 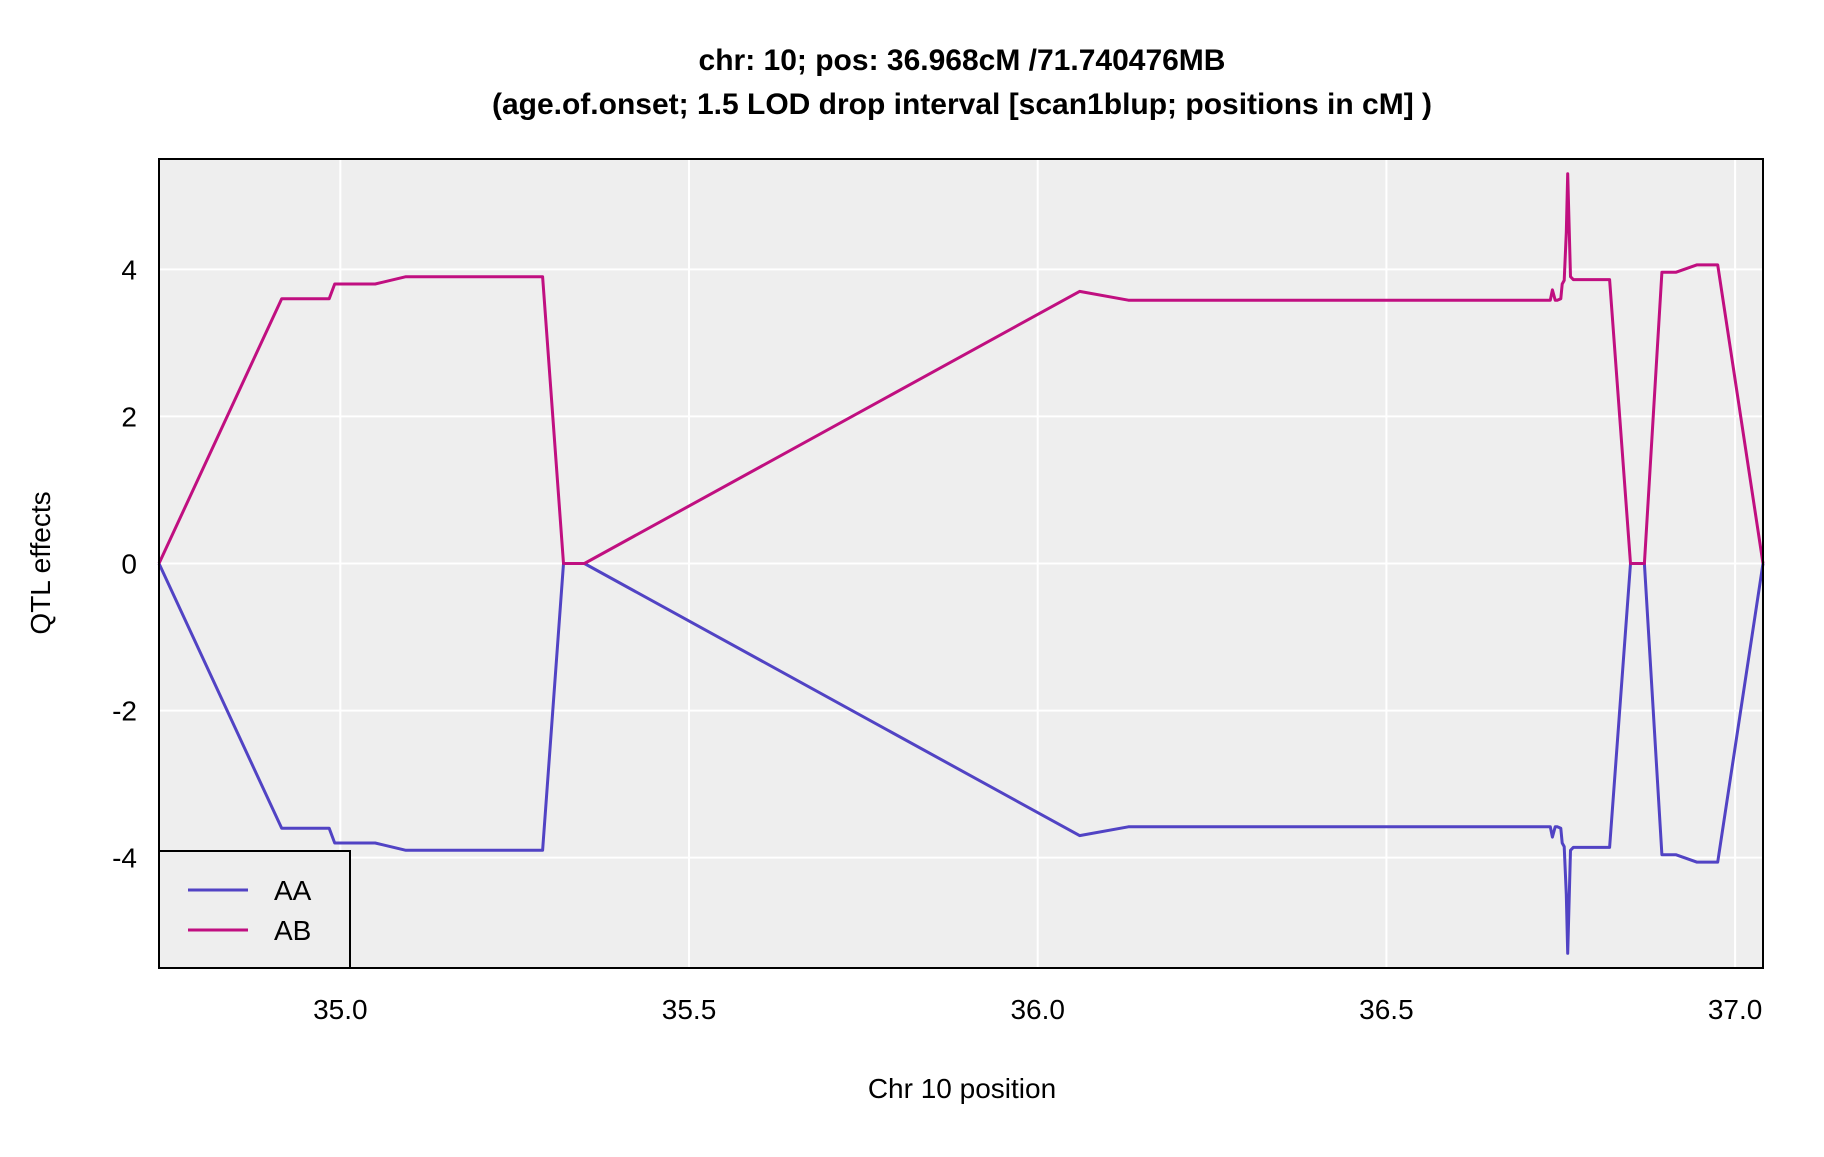 What do you see at coordinates (129, 416) in the screenshot?
I see `y-tick-label: 2` at bounding box center [129, 416].